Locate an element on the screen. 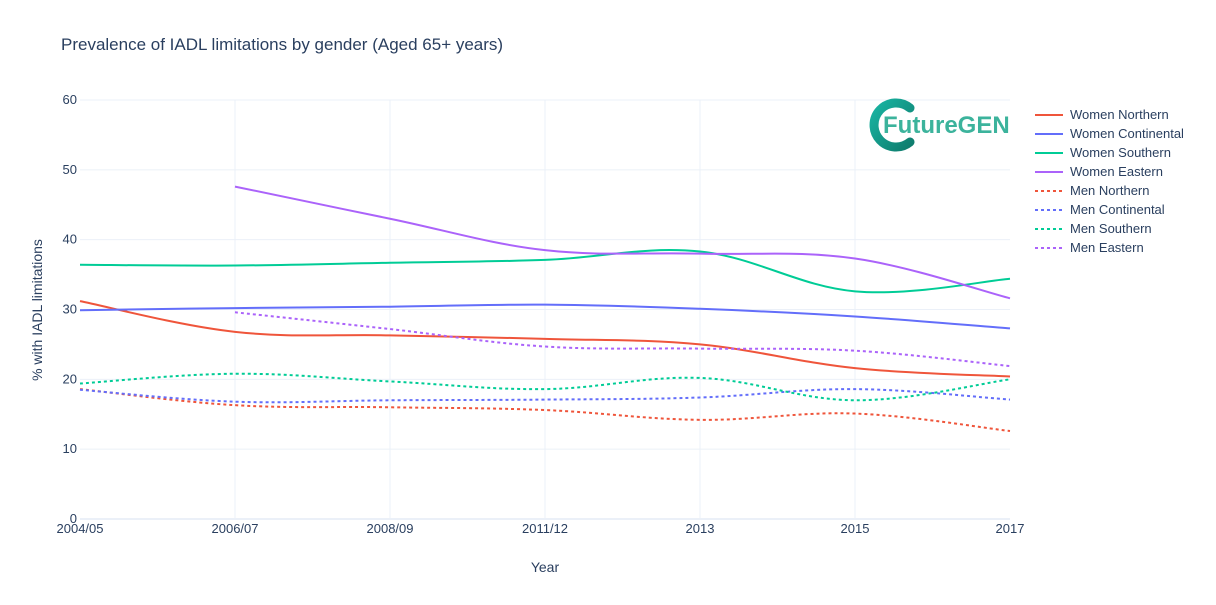 This screenshot has width=1216, height=605. legend-item: Women Continental is located at coordinates (1109, 133).